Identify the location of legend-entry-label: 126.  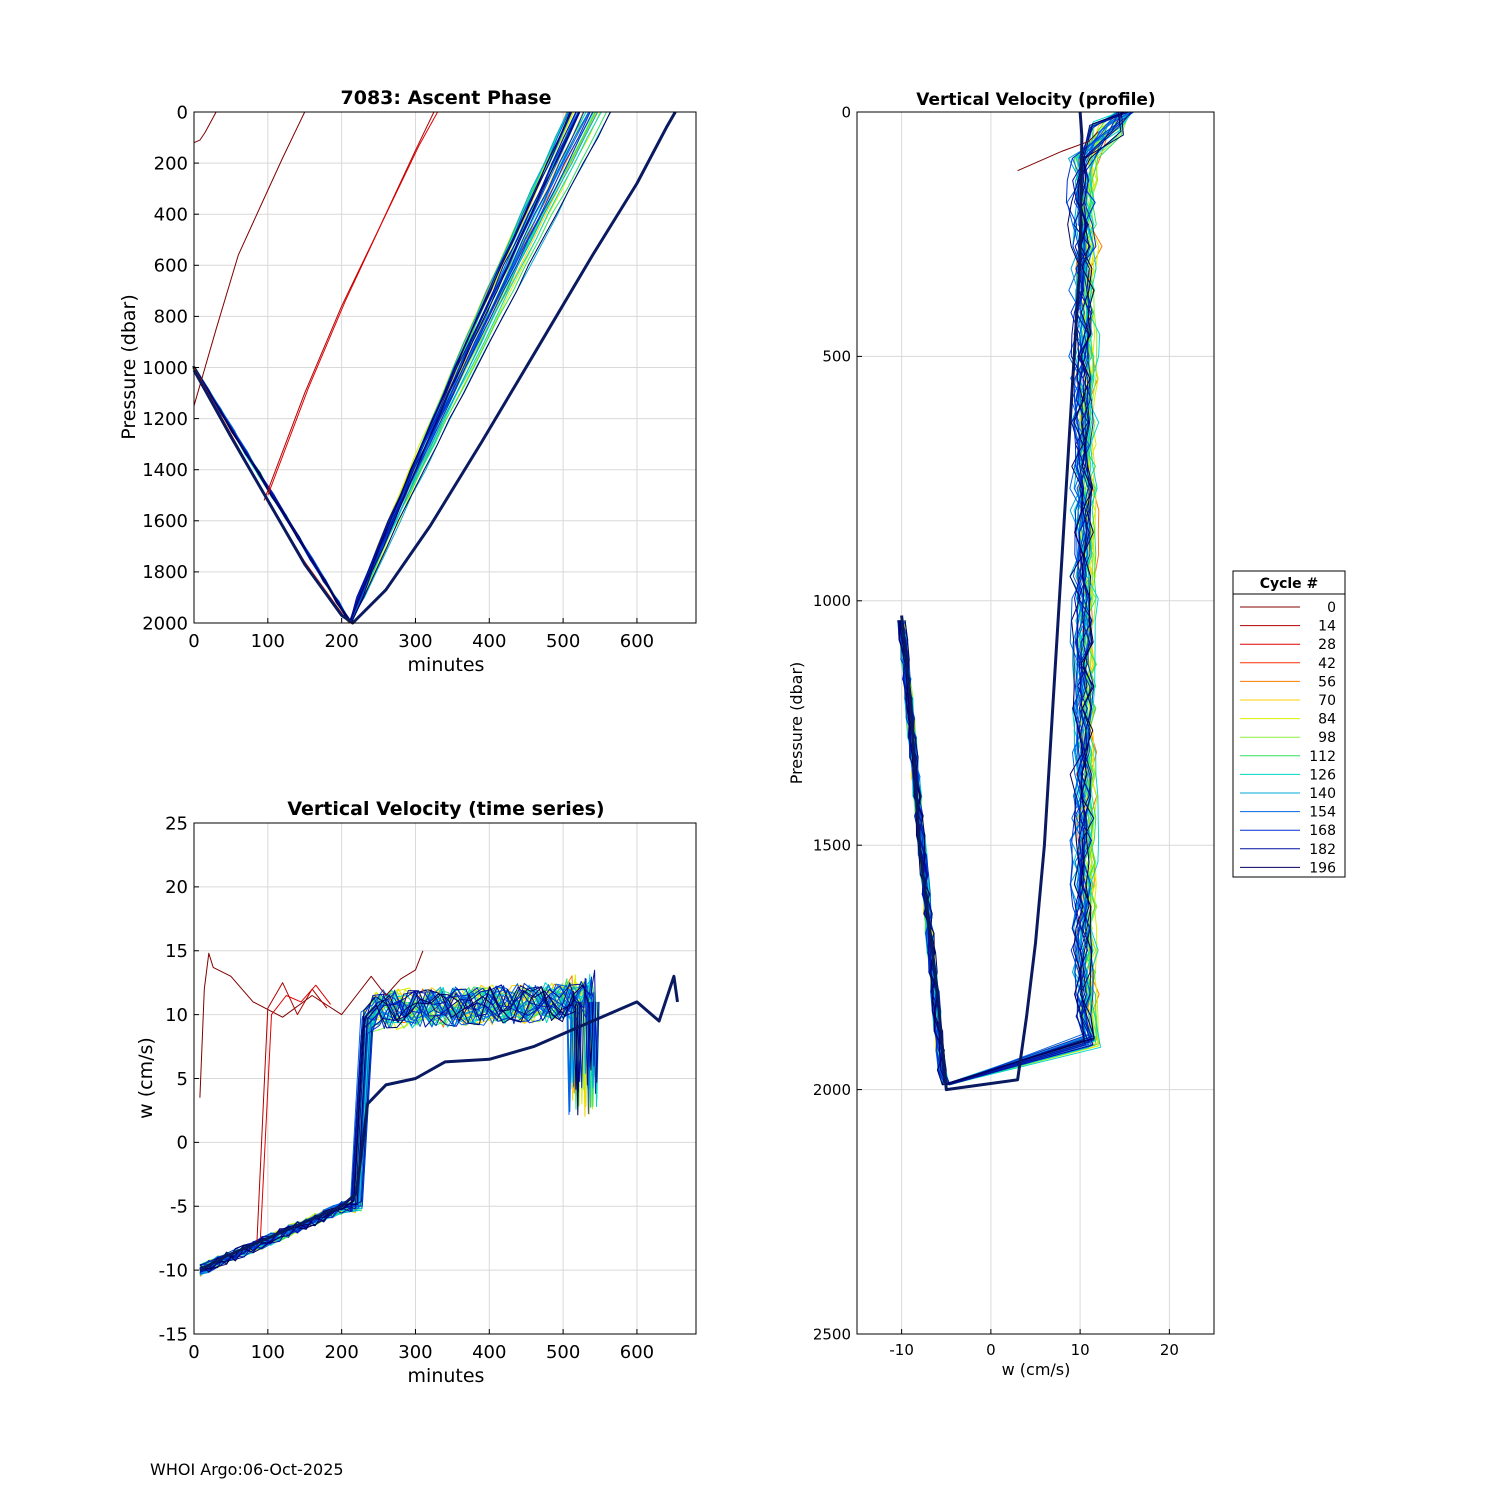
(1322, 775).